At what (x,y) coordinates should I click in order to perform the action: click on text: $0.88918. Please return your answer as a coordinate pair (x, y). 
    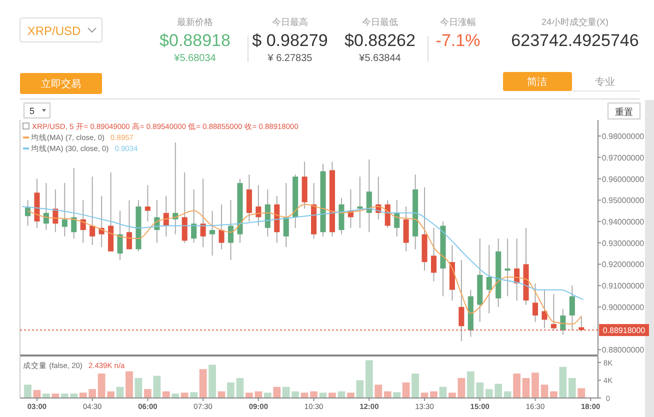
    Looking at the image, I should click on (195, 40).